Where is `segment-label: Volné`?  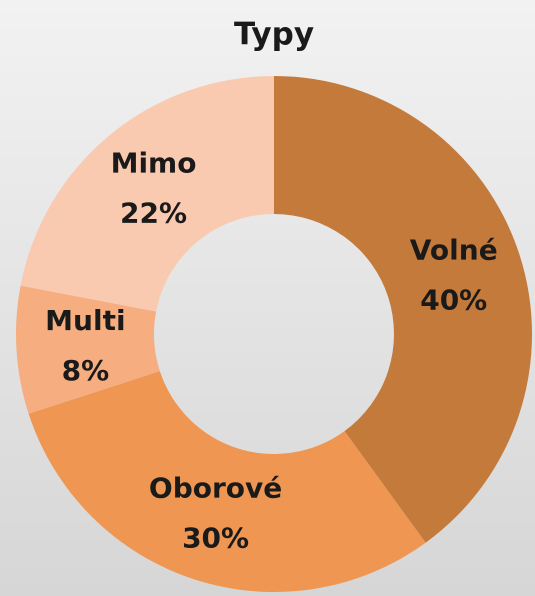
segment-label: Volné is located at coordinates (454, 250).